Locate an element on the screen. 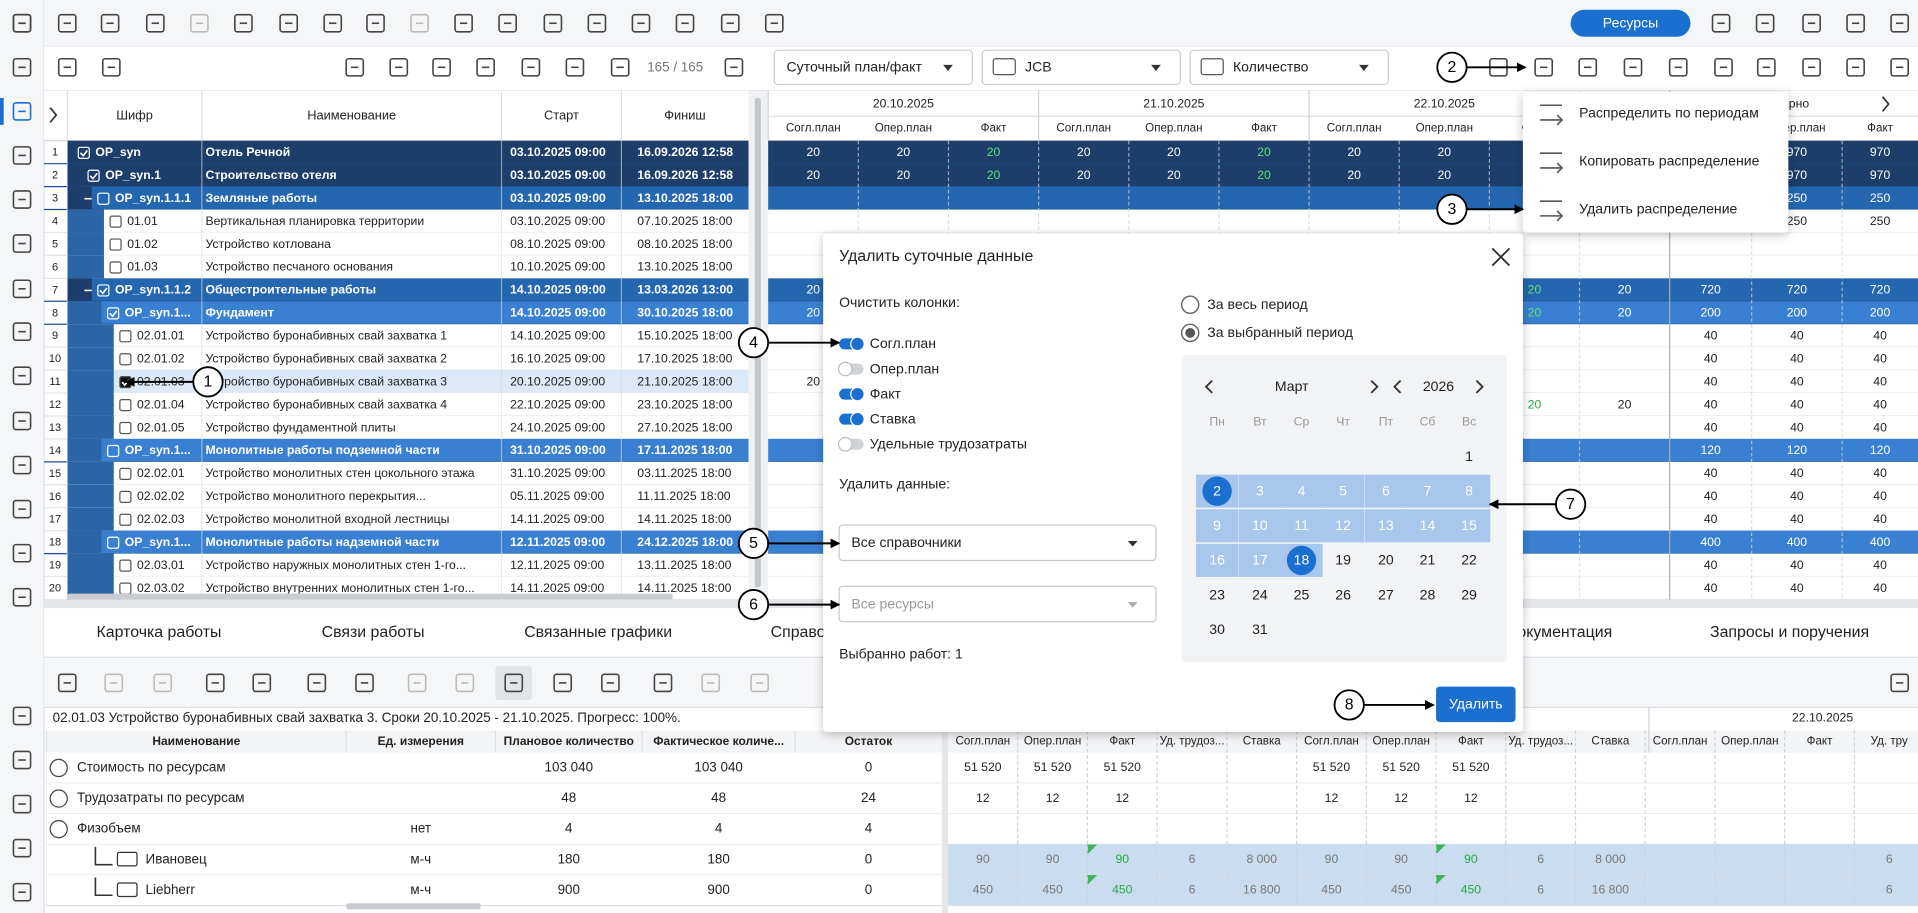 The height and width of the screenshot is (913, 1918). calendar-day: 27 is located at coordinates (1386, 594).